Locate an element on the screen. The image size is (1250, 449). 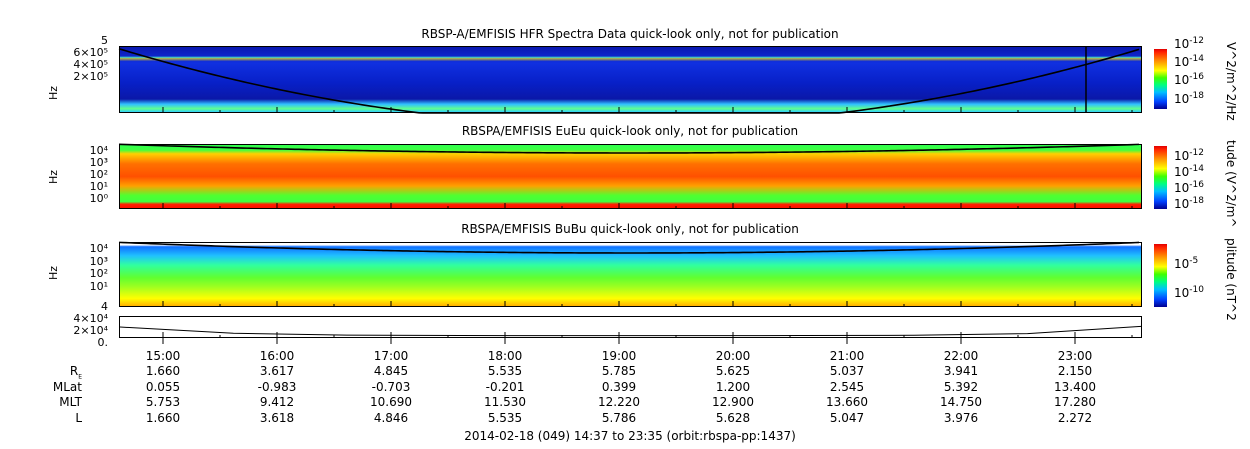
ephemeris-label: MLat is located at coordinates (67, 386).